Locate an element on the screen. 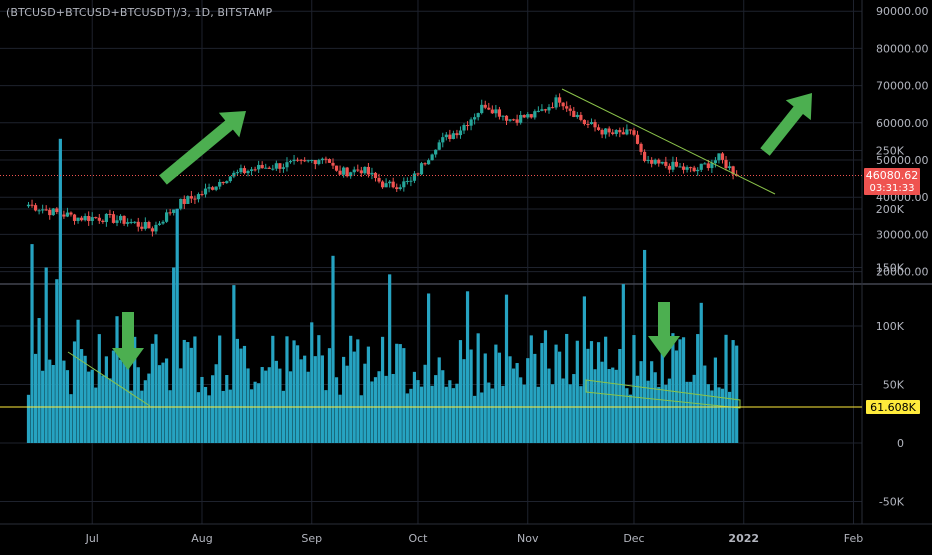 The image size is (932, 555). price-tick-label: 90000.00 is located at coordinates (902, 11).